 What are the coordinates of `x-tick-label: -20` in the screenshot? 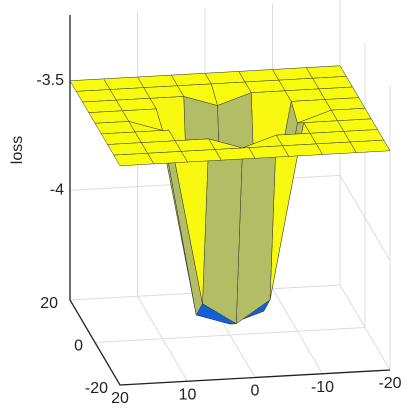 It's located at (389, 383).